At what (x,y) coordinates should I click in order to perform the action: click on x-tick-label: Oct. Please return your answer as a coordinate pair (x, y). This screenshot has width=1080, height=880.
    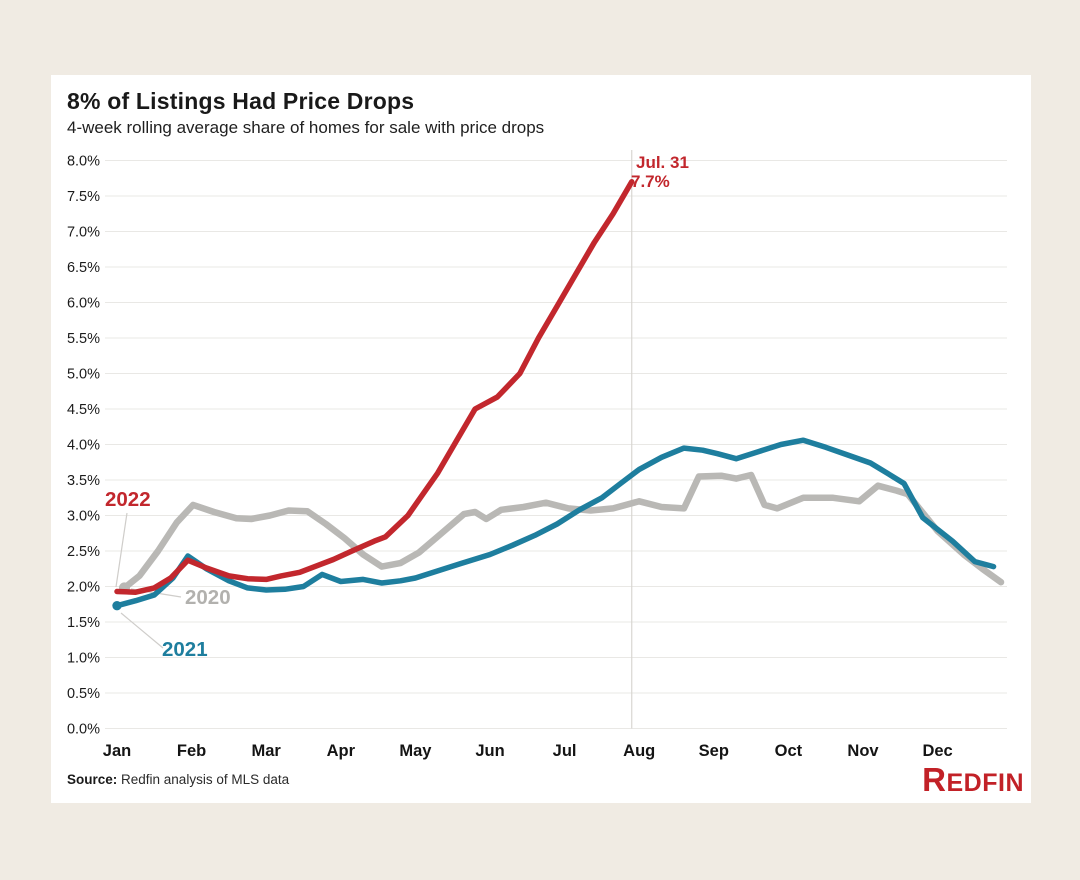
    Looking at the image, I should click on (789, 751).